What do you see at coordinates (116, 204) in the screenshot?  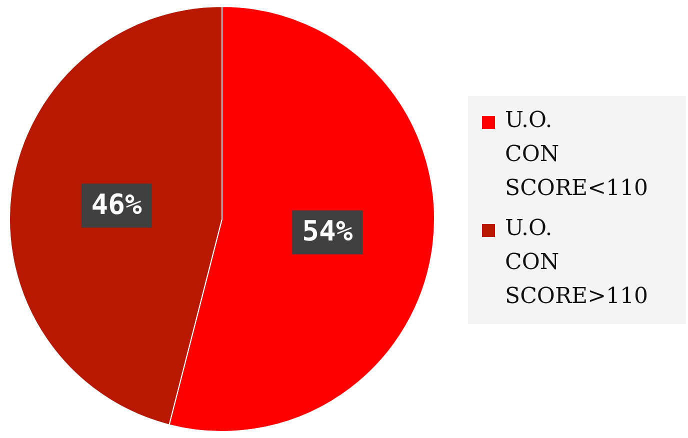 I see `data-label: 46%` at bounding box center [116, 204].